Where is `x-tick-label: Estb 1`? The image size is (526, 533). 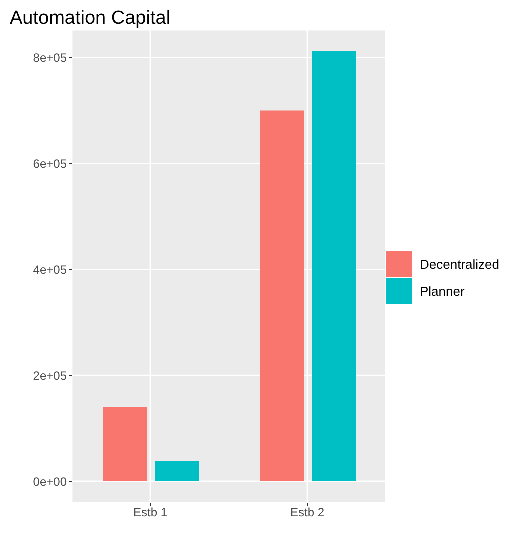 x-tick-label: Estb 1 is located at coordinates (150, 513).